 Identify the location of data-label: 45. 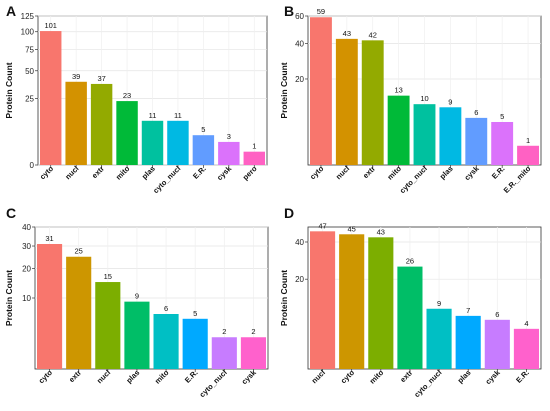
(352, 228).